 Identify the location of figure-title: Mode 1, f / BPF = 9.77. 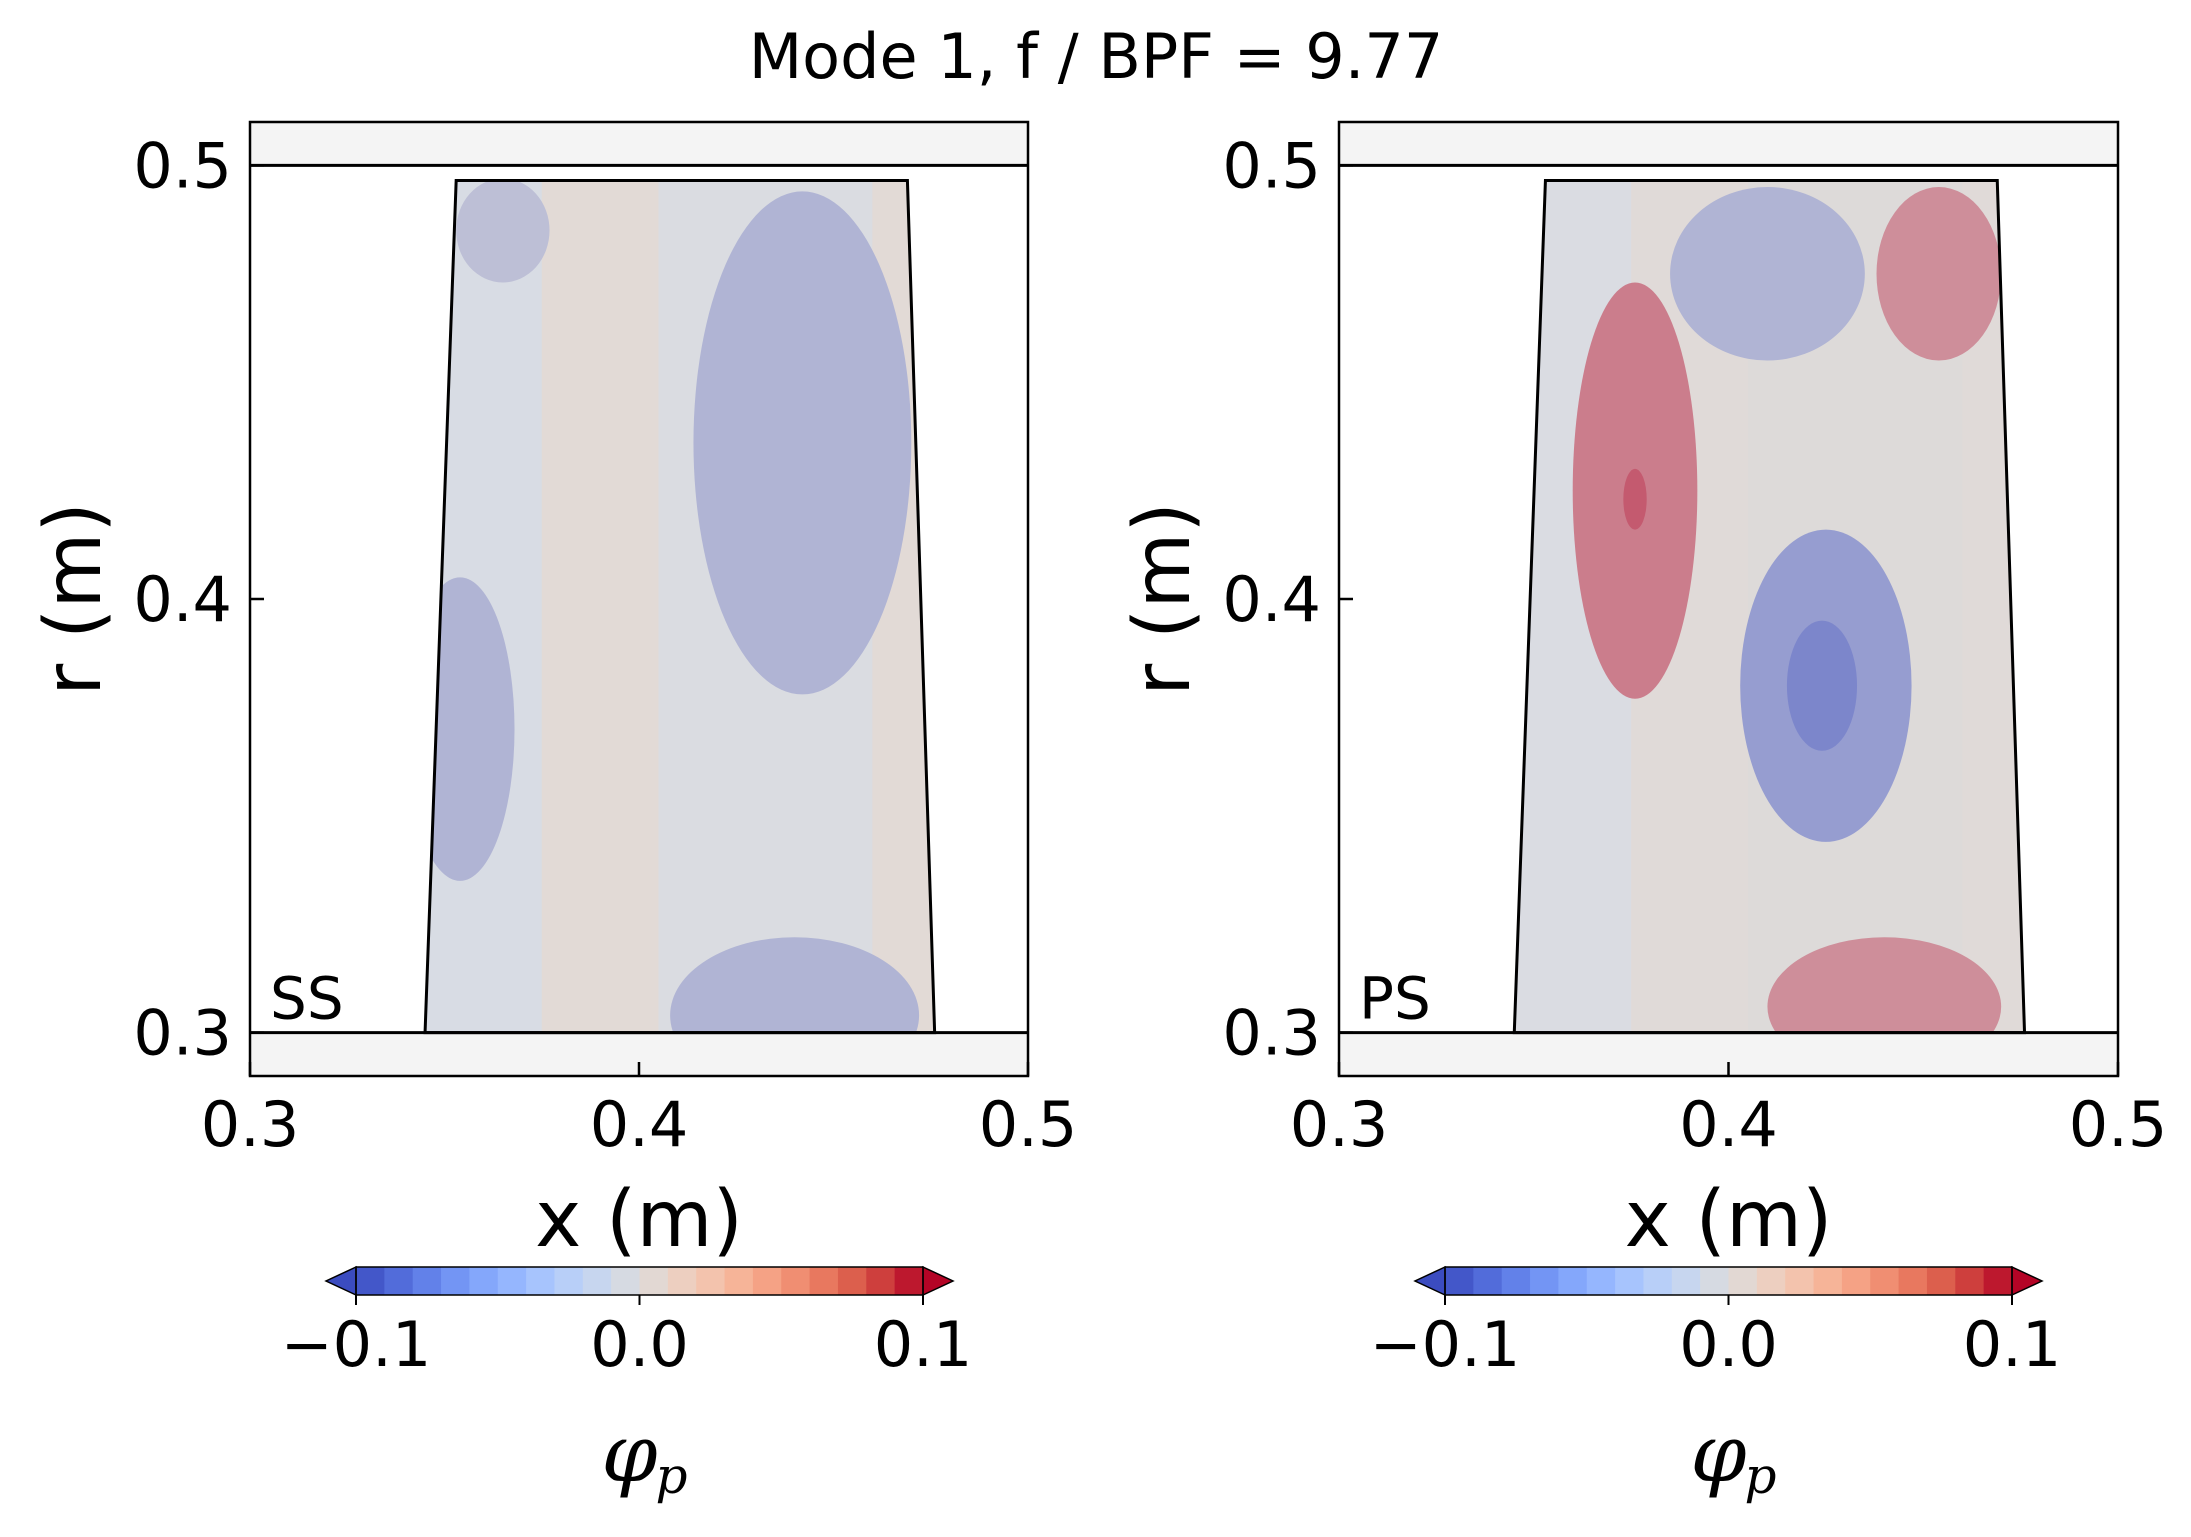
(1096, 56).